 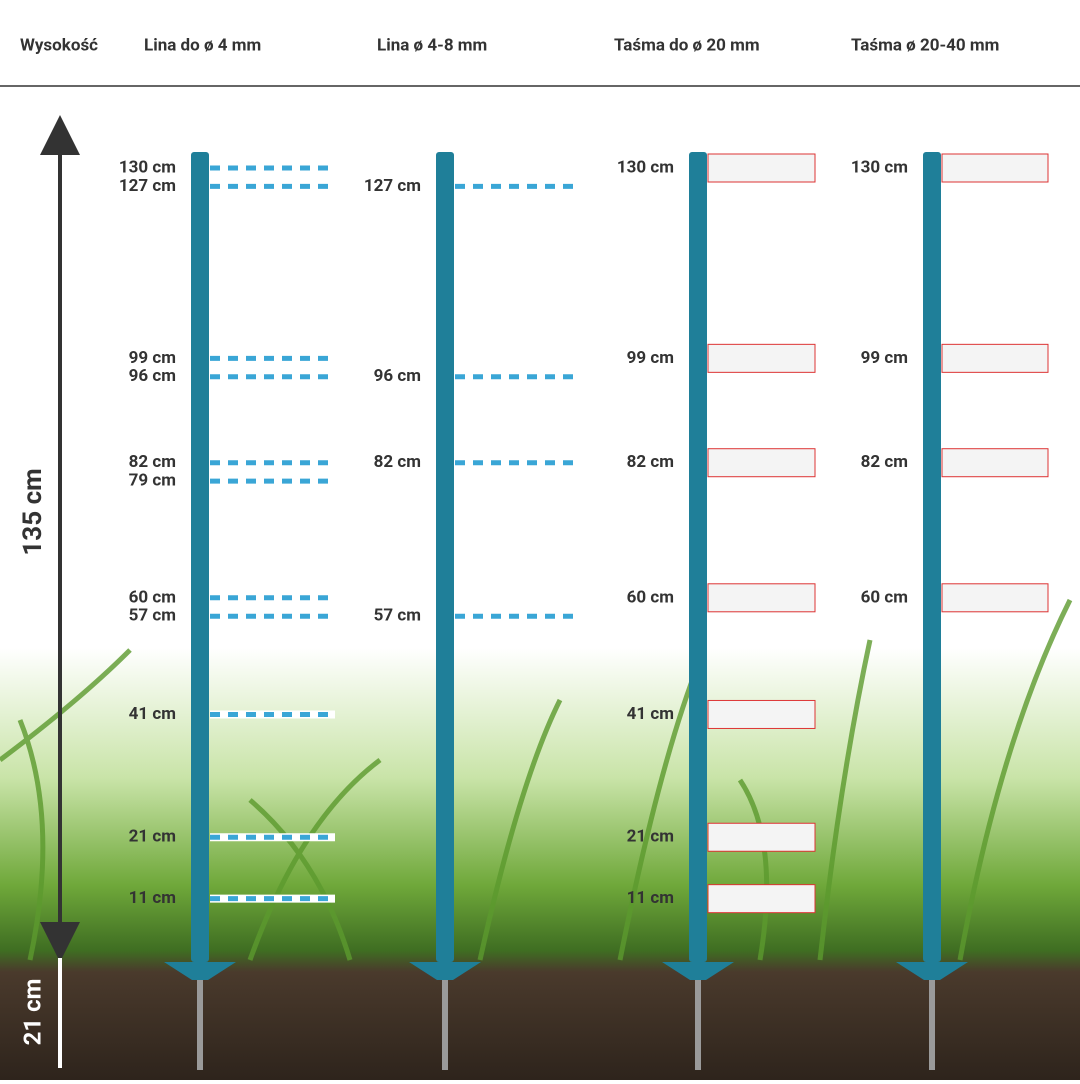 What do you see at coordinates (59, 45) in the screenshot?
I see `column-header: Wysokość` at bounding box center [59, 45].